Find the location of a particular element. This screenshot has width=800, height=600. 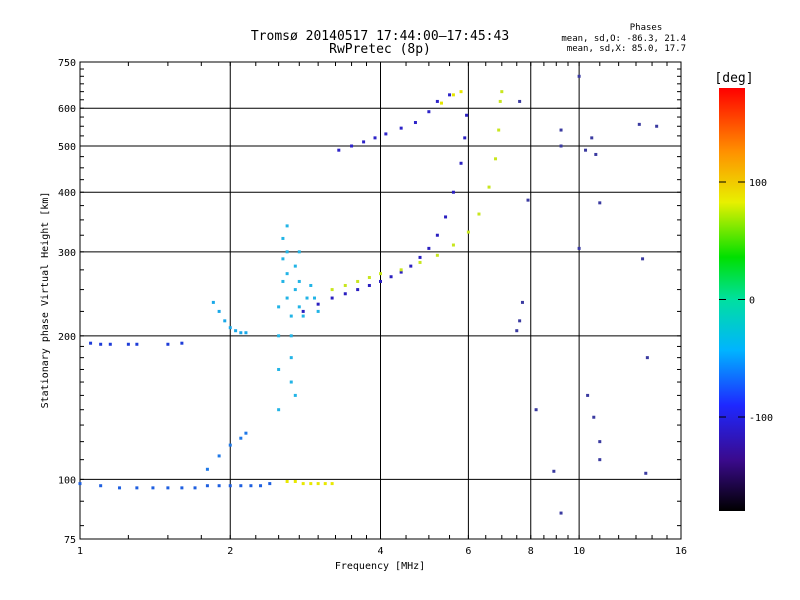

x-axis-label: Frequency [MHz] is located at coordinates (380, 566).